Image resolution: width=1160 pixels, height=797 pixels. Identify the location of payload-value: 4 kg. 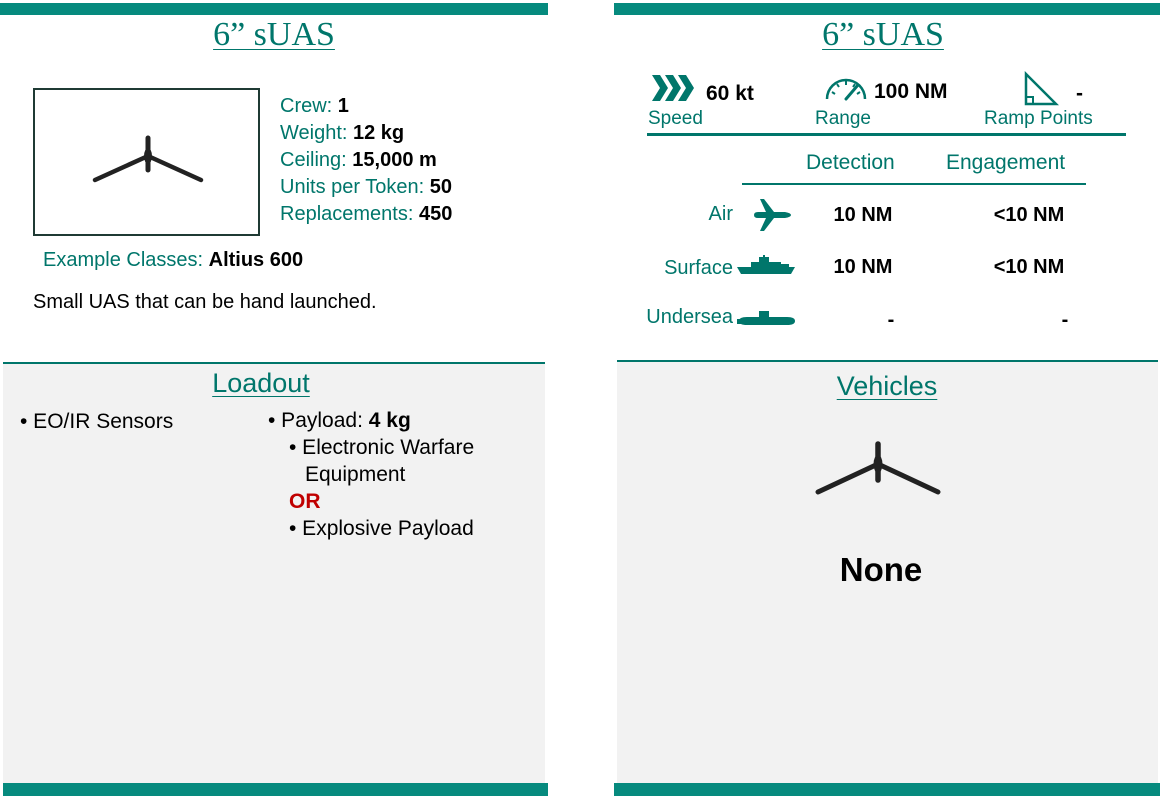
(389, 420).